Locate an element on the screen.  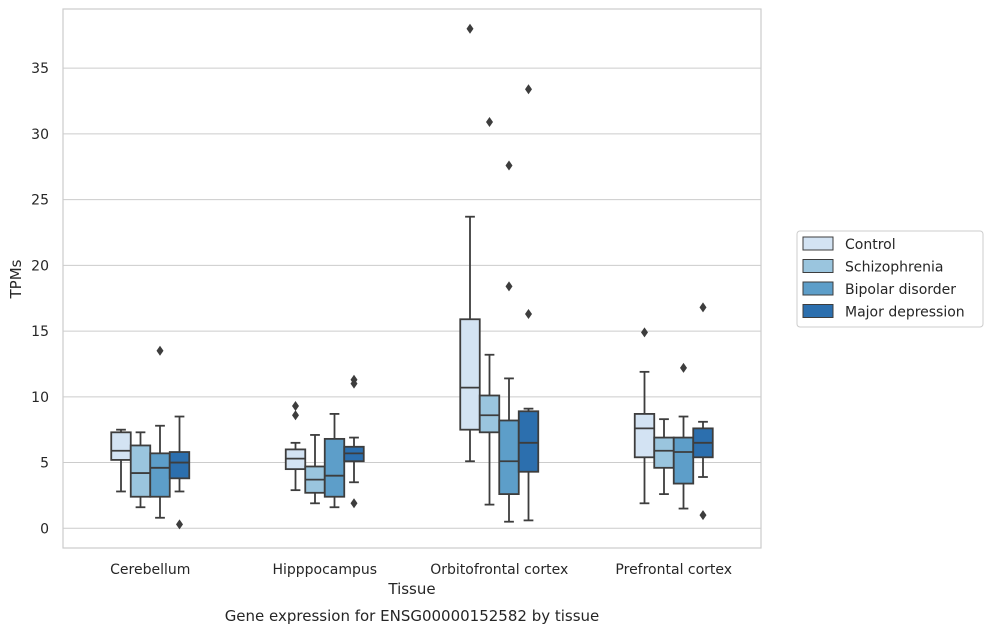
x-tick-label: Cerebellum is located at coordinates (150, 570).